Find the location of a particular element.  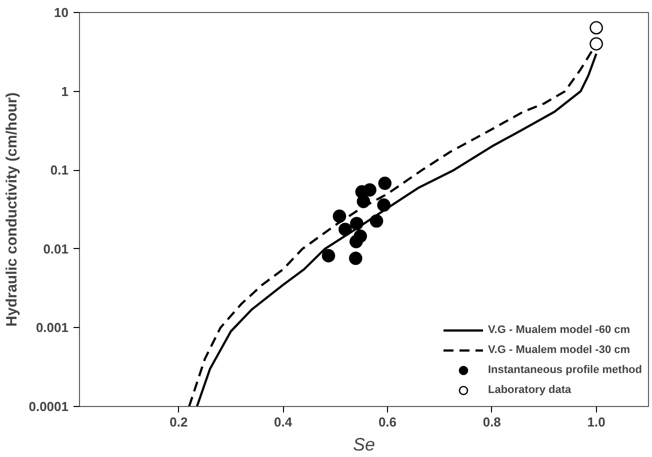

x-tick-label: 1.0 is located at coordinates (596, 422).